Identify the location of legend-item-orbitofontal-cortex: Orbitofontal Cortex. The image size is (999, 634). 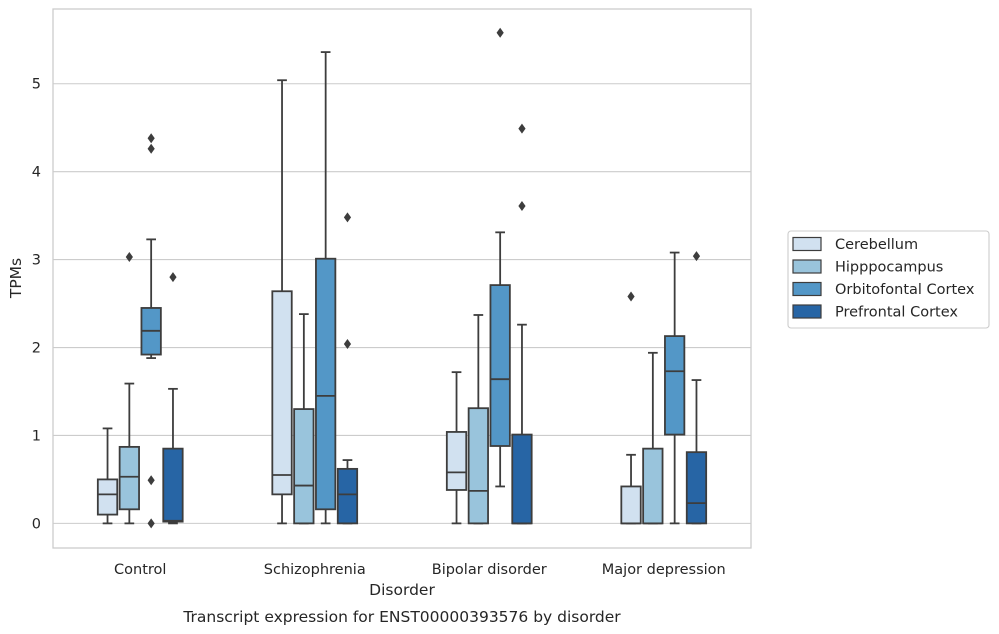
(883, 289).